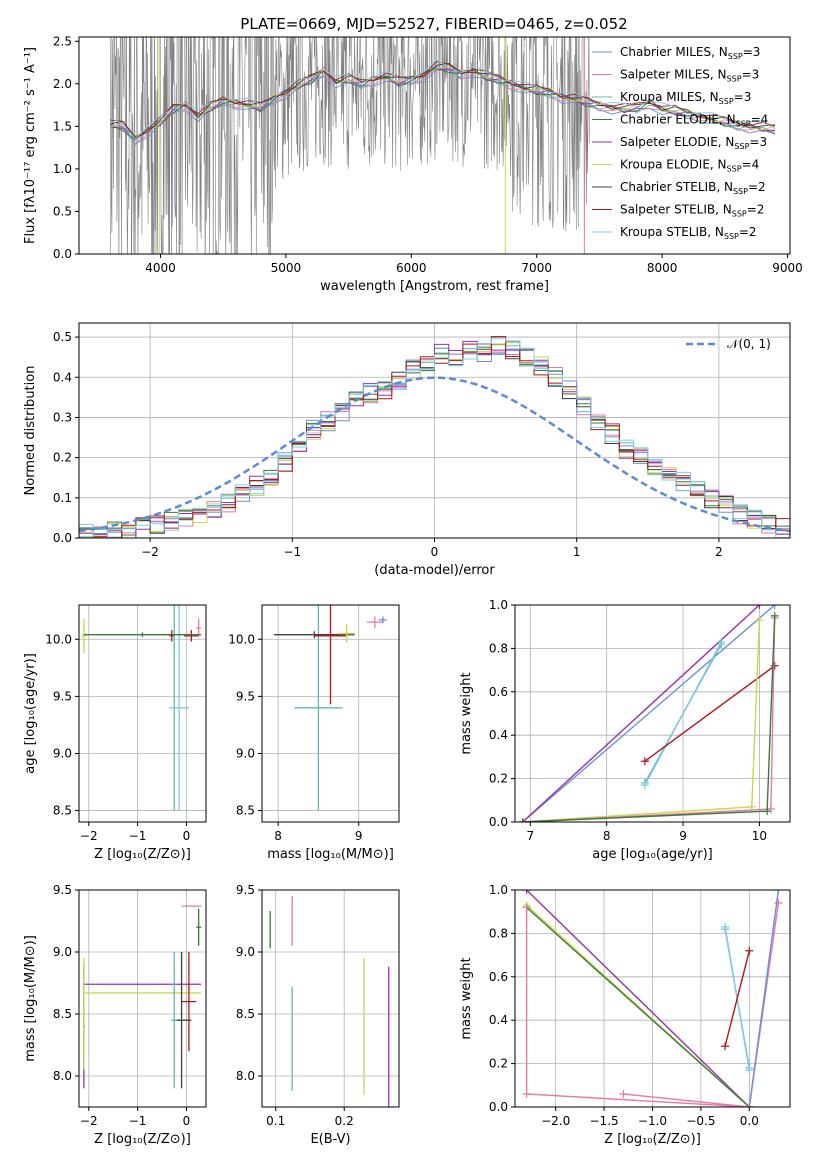  Describe the element at coordinates (694, 121) in the screenshot. I see `legend-entry: Chabrier ELODIE, NSSP=4` at that location.